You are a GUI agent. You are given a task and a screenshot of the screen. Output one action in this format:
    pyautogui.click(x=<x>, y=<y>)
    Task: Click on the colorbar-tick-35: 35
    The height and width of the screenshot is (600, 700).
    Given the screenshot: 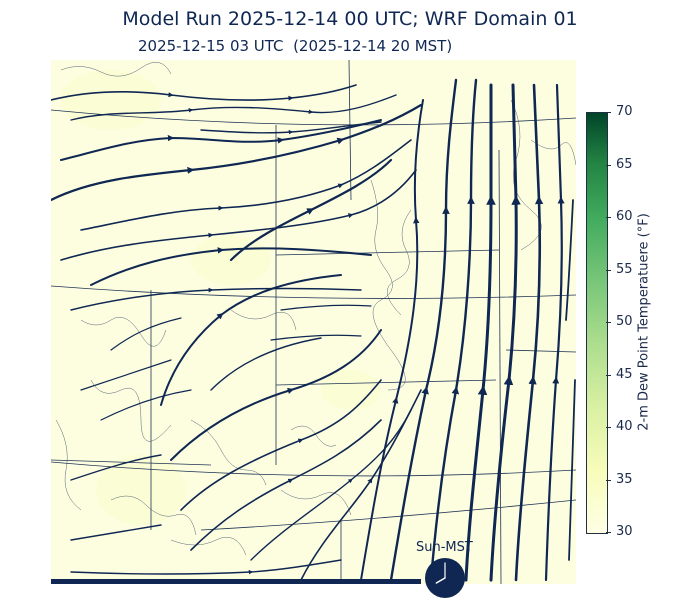 What is the action you would take?
    pyautogui.click(x=619, y=479)
    